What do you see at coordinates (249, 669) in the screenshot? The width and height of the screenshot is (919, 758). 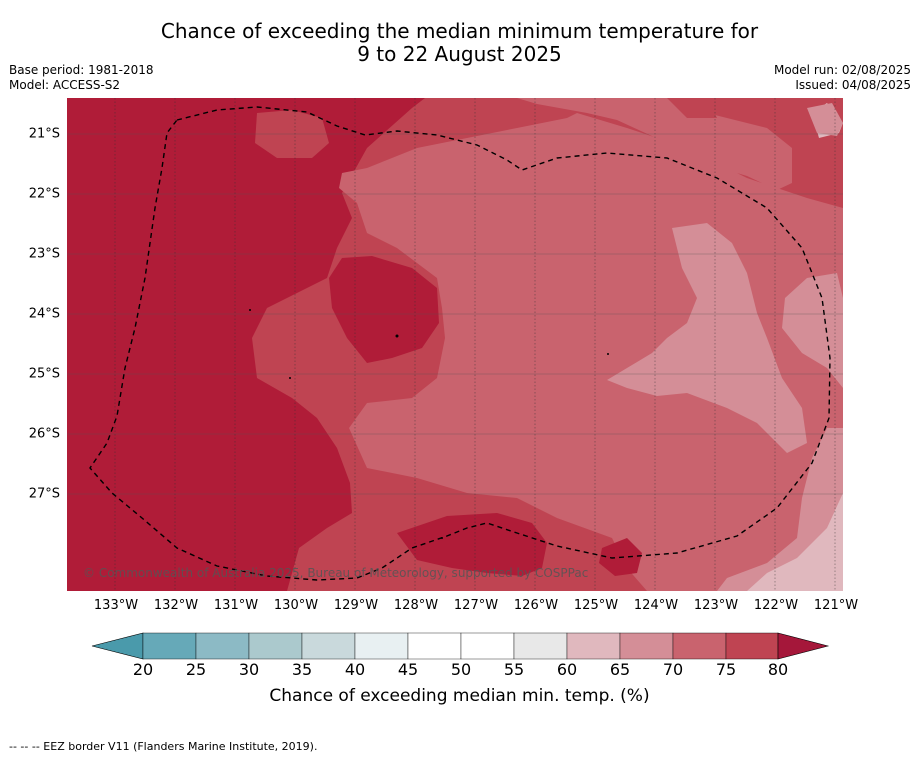 I see `colorbar-tick: 30` at bounding box center [249, 669].